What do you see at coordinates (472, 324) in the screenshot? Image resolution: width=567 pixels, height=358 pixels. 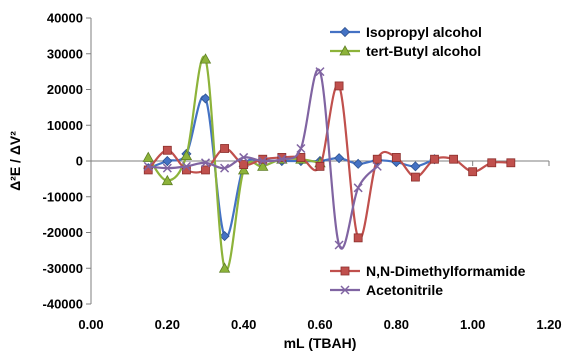 I see `x-tick-label: 1.00` at bounding box center [472, 324].